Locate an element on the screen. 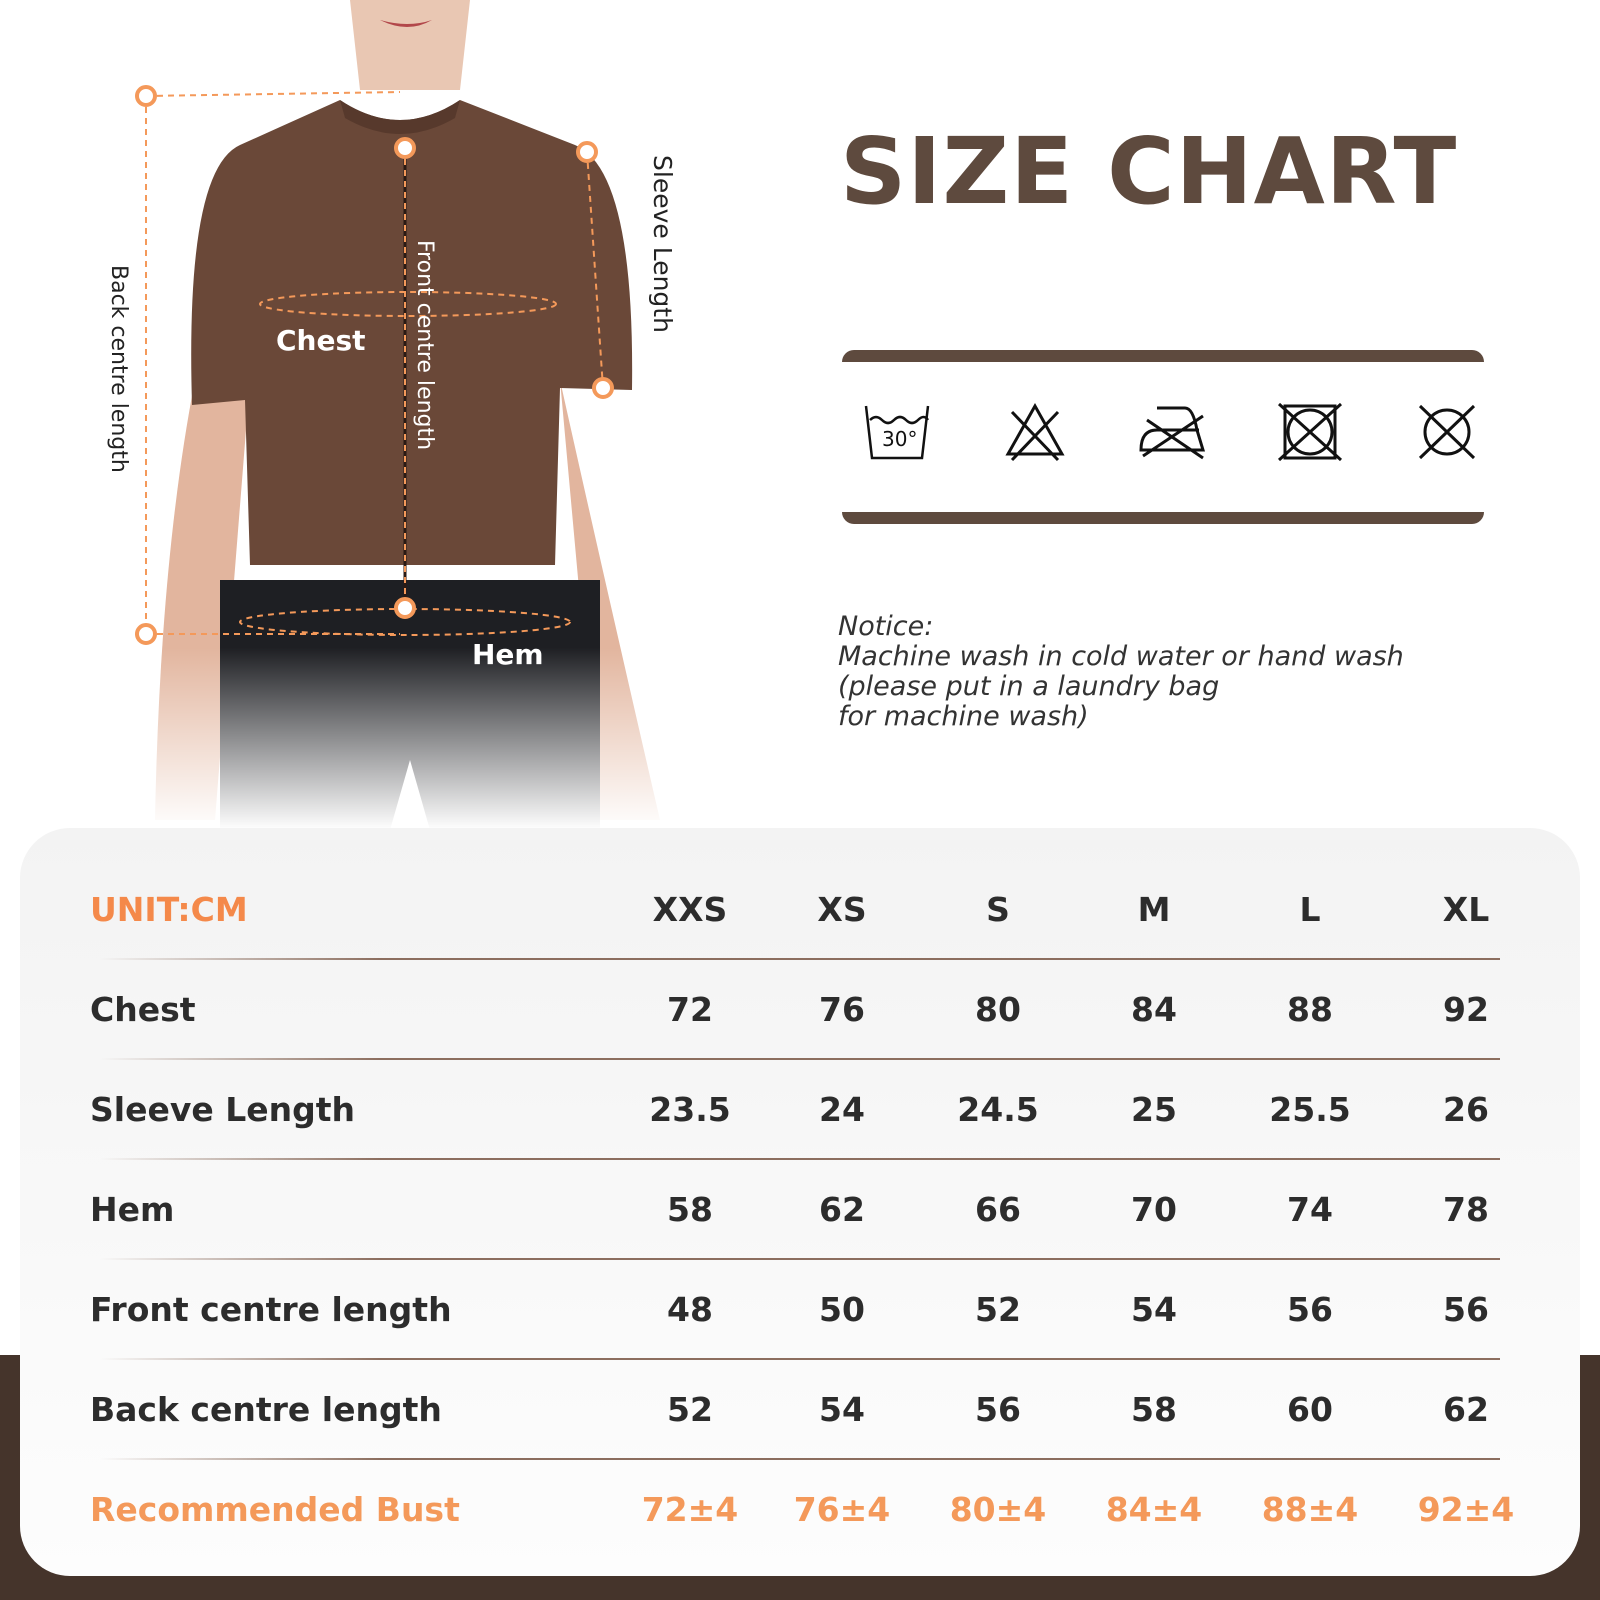 The image size is (1600, 1600). no-dry-clean-icon is located at coordinates (1447, 432).